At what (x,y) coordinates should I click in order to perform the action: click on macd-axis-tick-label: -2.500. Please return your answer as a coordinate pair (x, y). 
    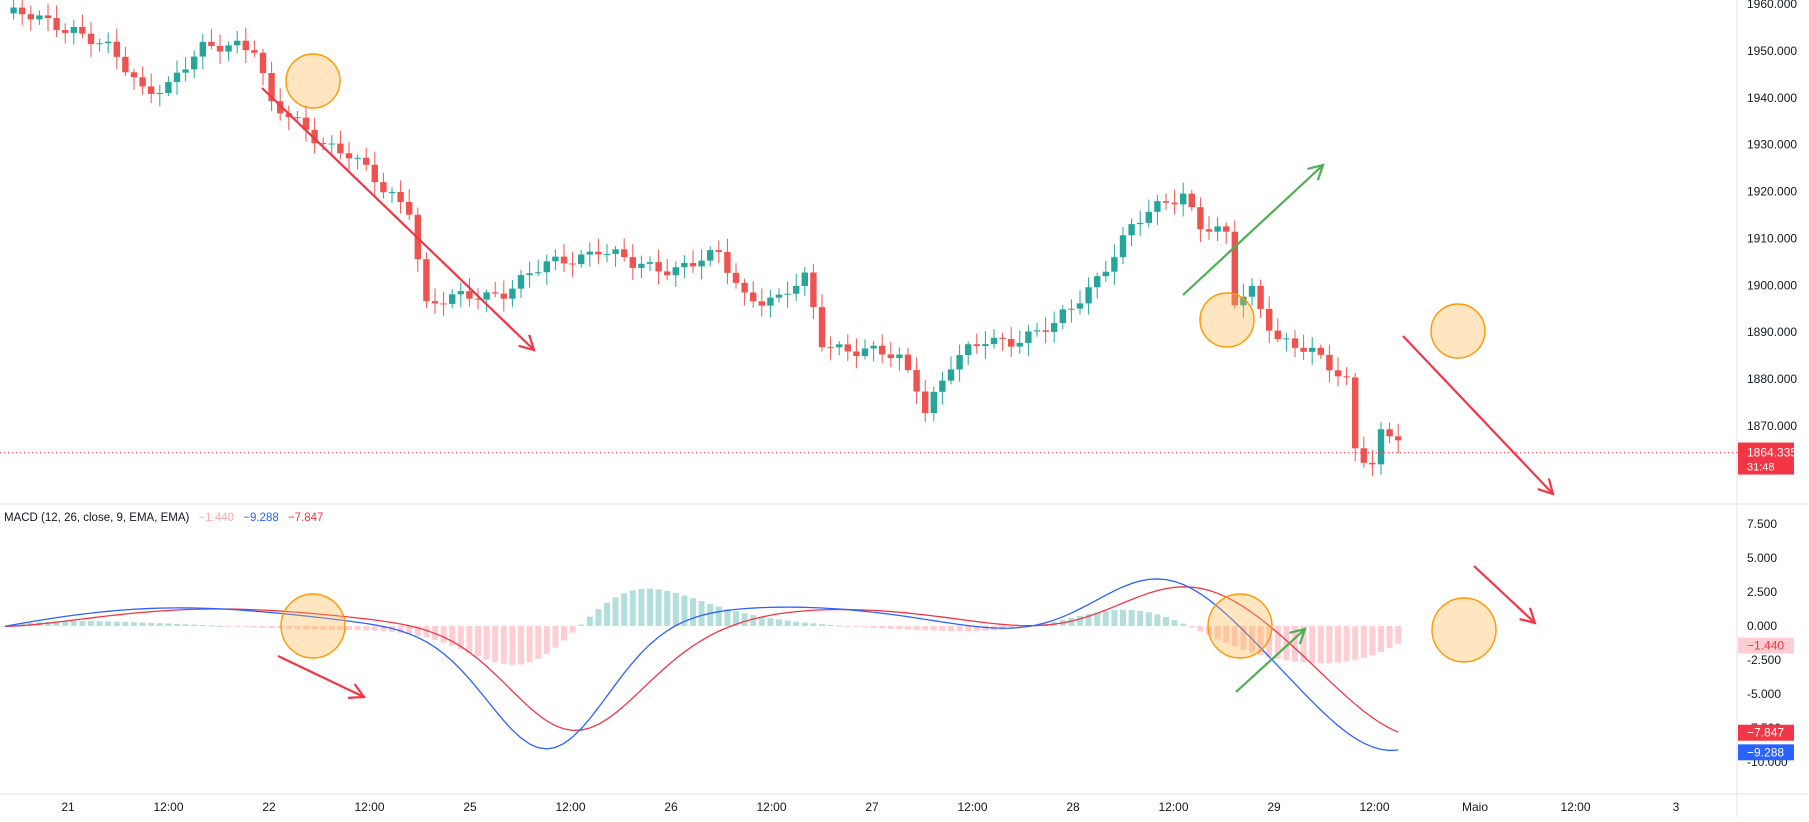
    Looking at the image, I should click on (1764, 660).